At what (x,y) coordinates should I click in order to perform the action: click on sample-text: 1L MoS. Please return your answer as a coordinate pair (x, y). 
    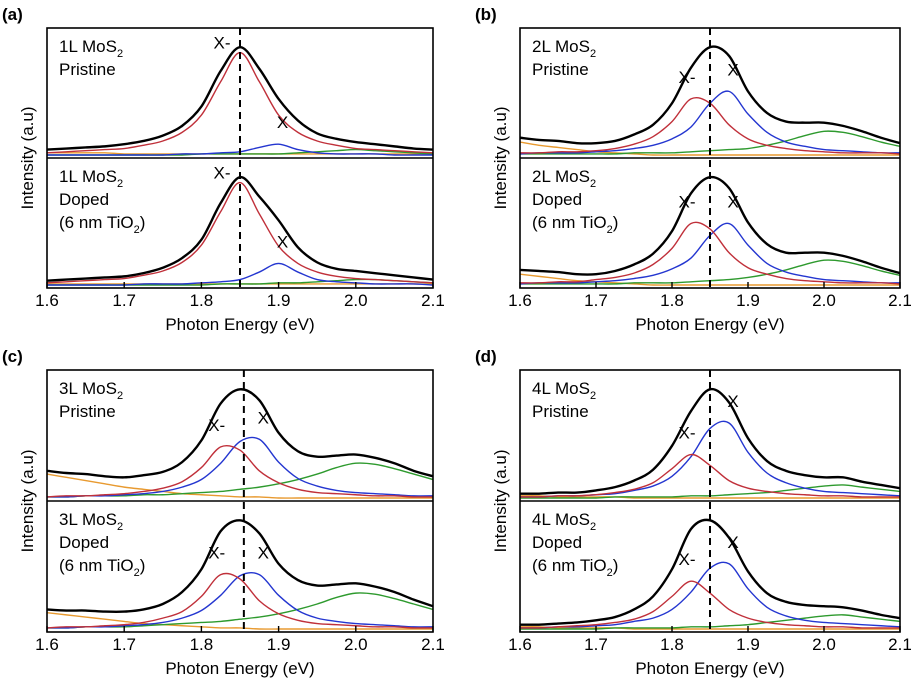
    Looking at the image, I should click on (88, 46).